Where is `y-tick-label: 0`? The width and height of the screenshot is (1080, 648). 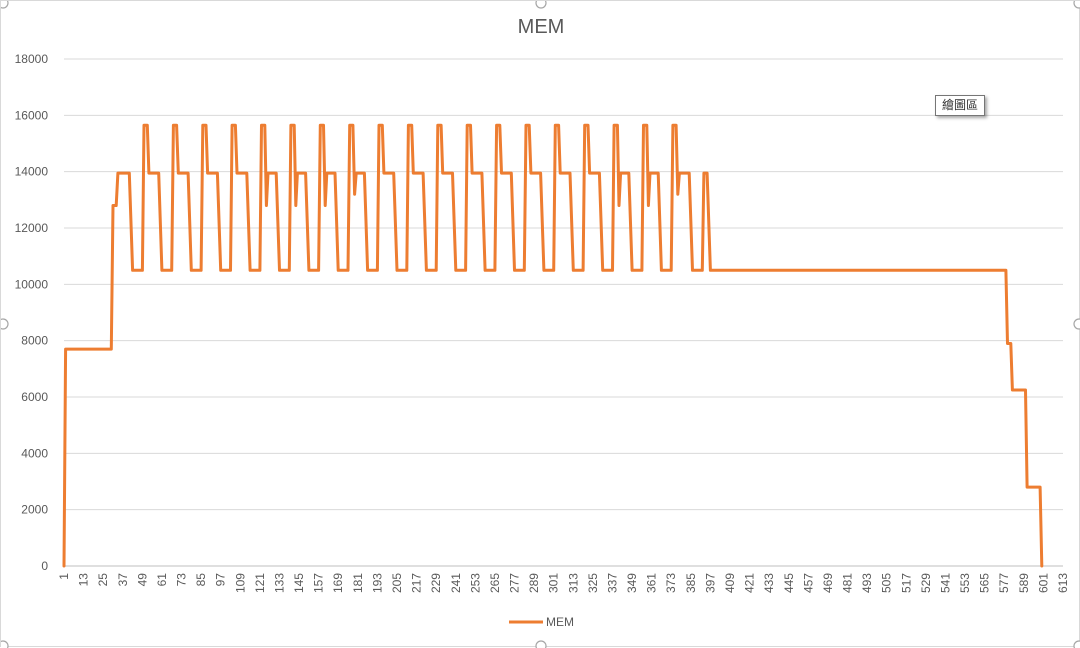 y-tick-label: 0 is located at coordinates (44, 566).